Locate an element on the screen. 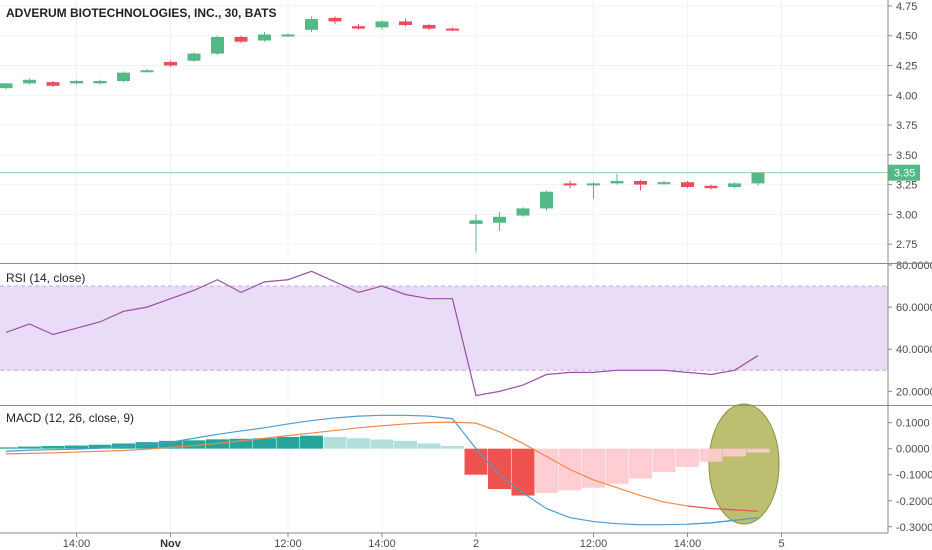 The image size is (932, 550). macd-title: MACD (12, 26, close, 9) is located at coordinates (70, 418).